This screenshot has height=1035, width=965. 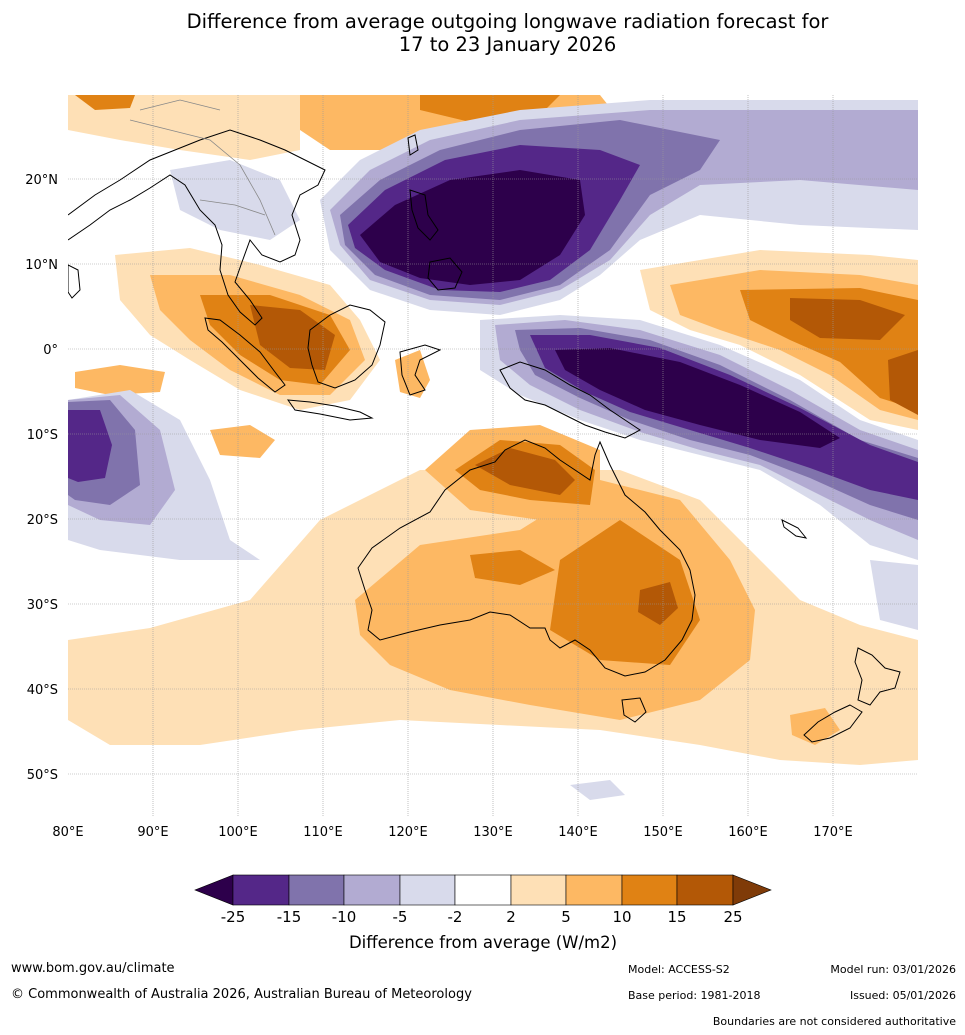 What do you see at coordinates (408, 832) in the screenshot?
I see `lon-label-120e: 120°E` at bounding box center [408, 832].